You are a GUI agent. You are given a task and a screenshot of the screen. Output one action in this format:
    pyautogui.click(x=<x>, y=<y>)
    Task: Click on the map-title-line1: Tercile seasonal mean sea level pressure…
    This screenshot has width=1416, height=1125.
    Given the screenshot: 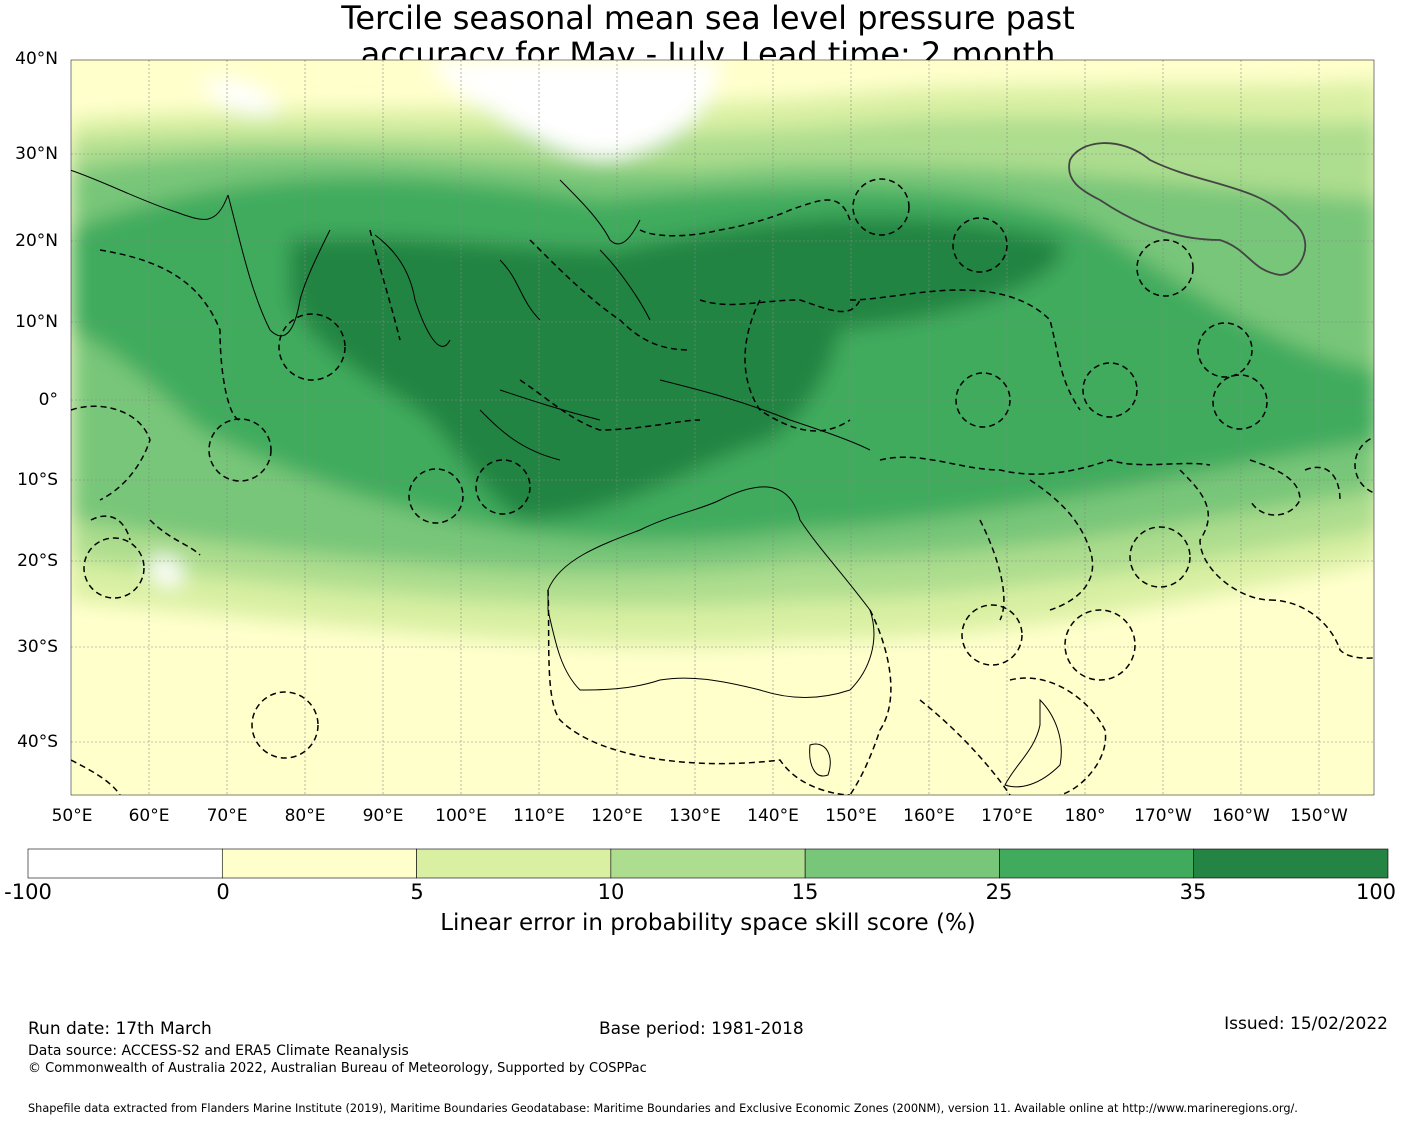 What is the action you would take?
    pyautogui.click(x=708, y=18)
    